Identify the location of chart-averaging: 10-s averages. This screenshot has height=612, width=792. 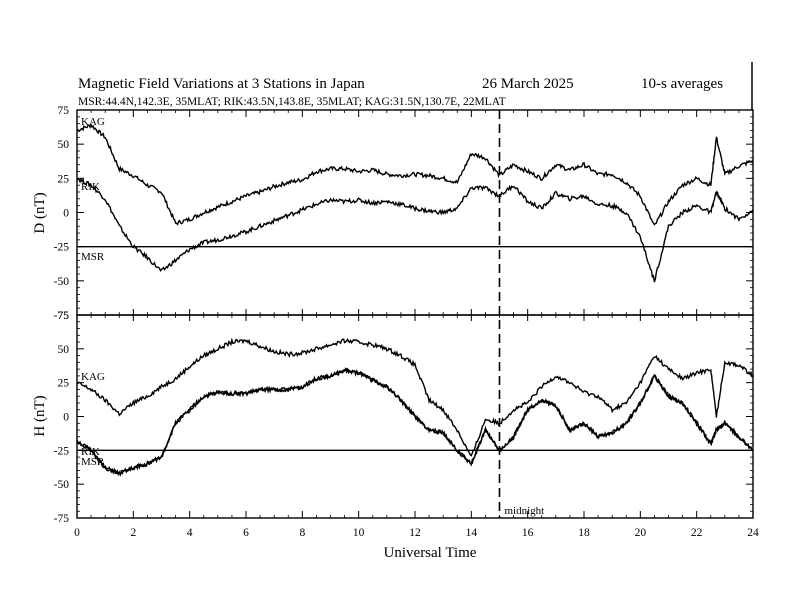
(682, 84).